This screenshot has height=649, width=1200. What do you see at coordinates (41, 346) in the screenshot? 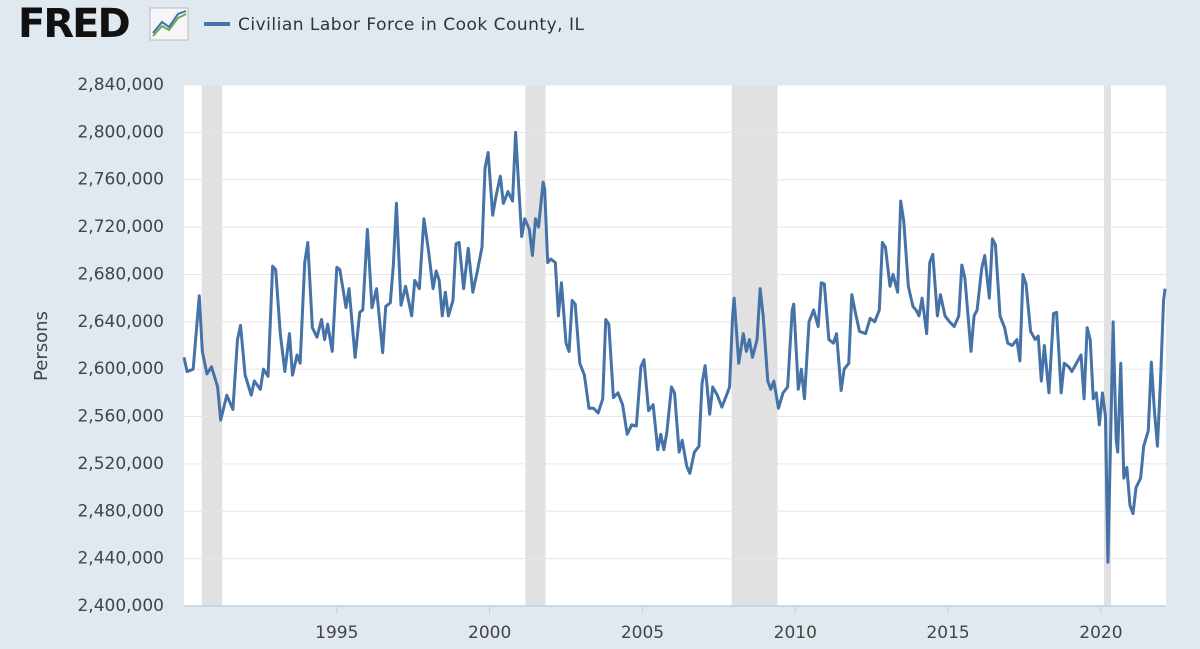
I see `y-axis-label: Persons` at bounding box center [41, 346].